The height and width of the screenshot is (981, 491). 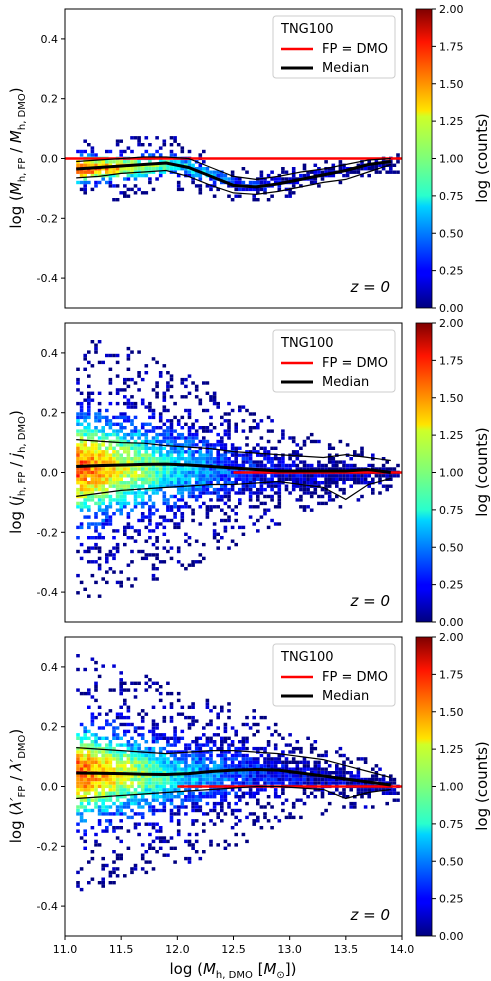 I want to click on median-curves, so click(x=233, y=470).